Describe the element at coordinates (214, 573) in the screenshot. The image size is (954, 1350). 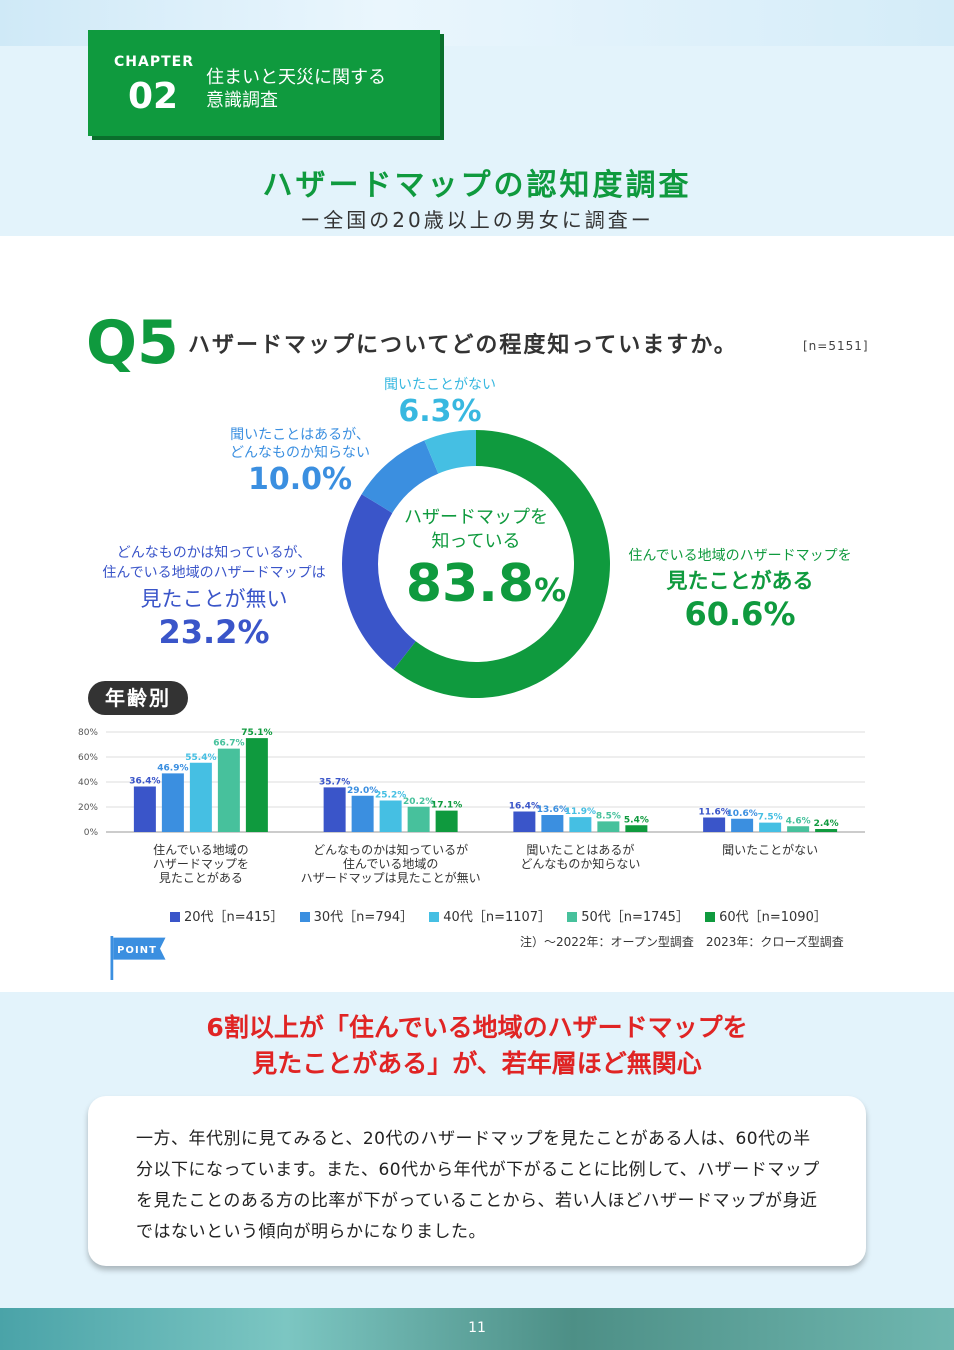
I see `label-not-seen-line2: 住んでいる地域のハザードマップは` at that location.